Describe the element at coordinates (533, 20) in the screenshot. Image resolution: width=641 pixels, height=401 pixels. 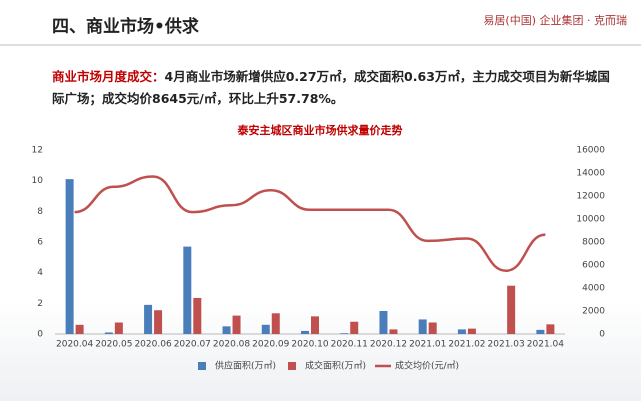
I see `logo-cn: 易居(中国) 企业集团` at that location.